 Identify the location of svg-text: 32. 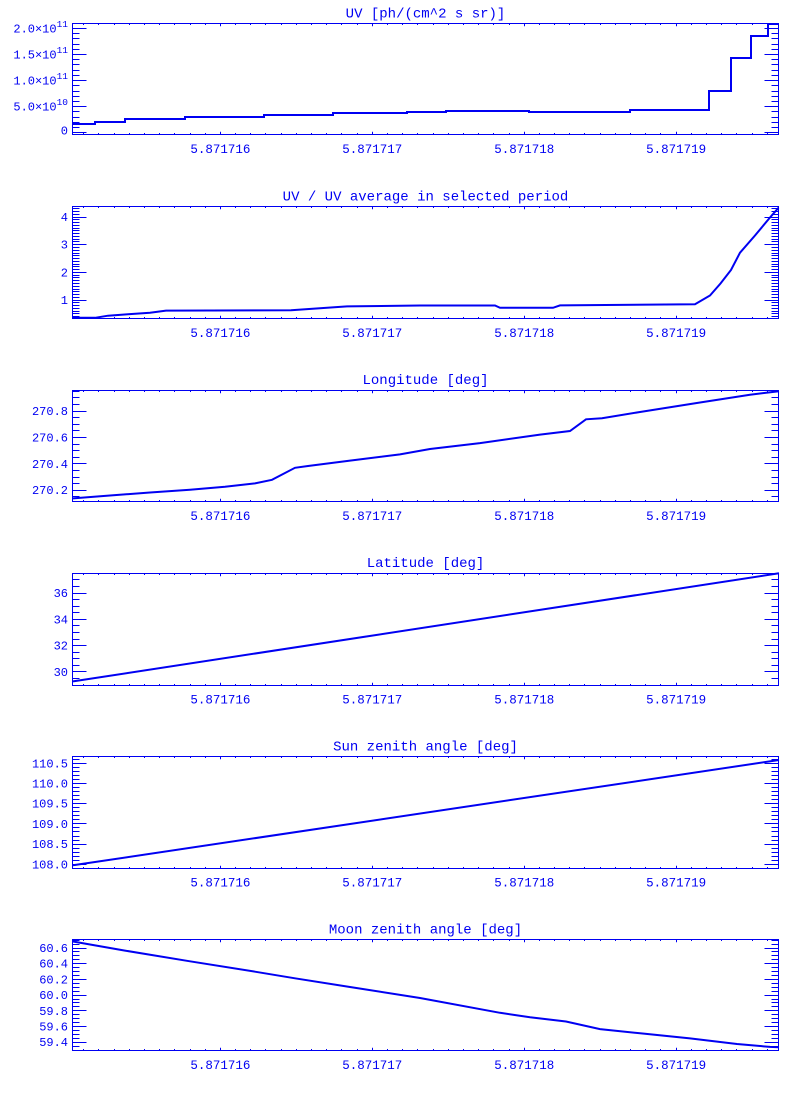
(61, 647).